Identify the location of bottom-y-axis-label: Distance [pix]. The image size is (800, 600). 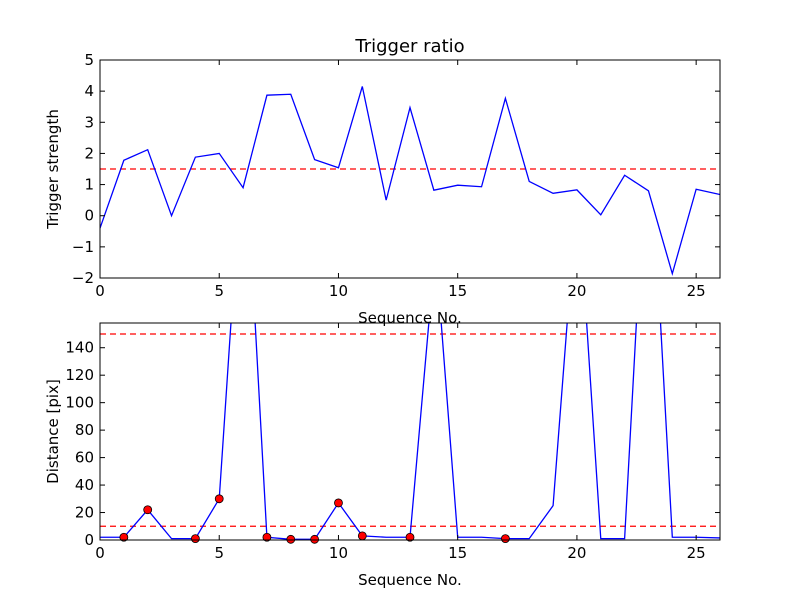
(53, 431).